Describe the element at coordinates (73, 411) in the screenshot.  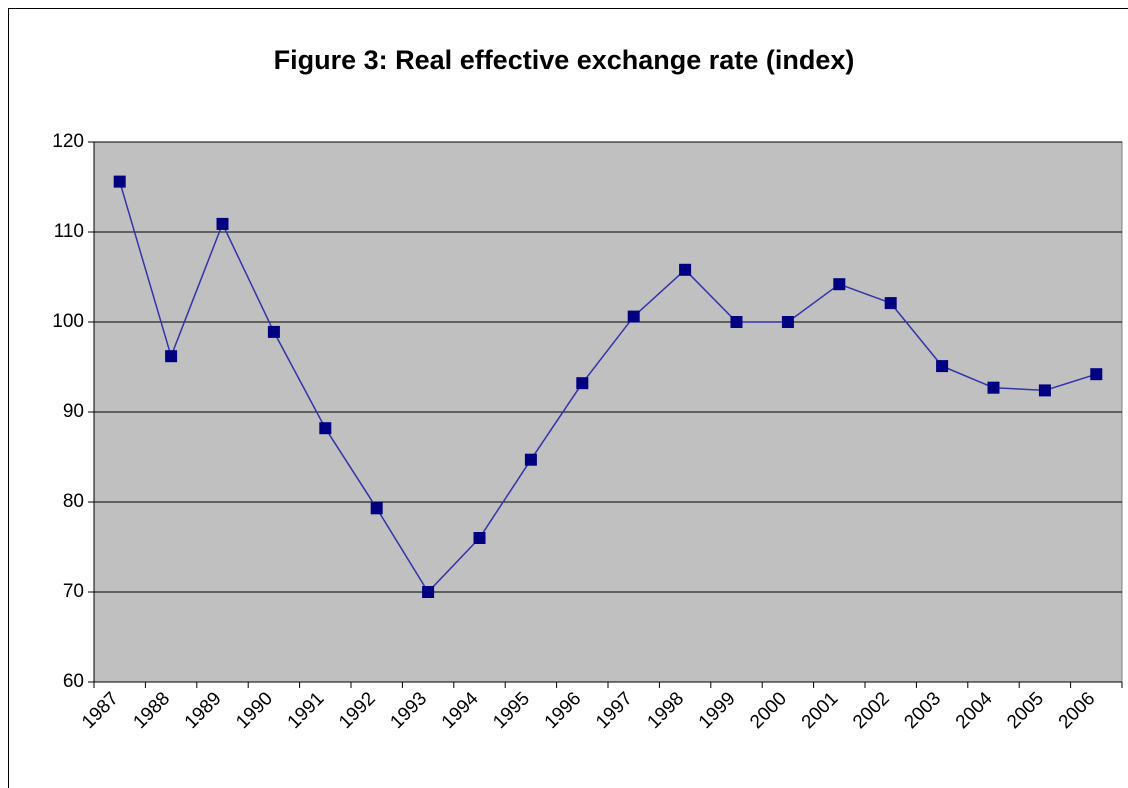
I see `y-tick-label: 90` at that location.